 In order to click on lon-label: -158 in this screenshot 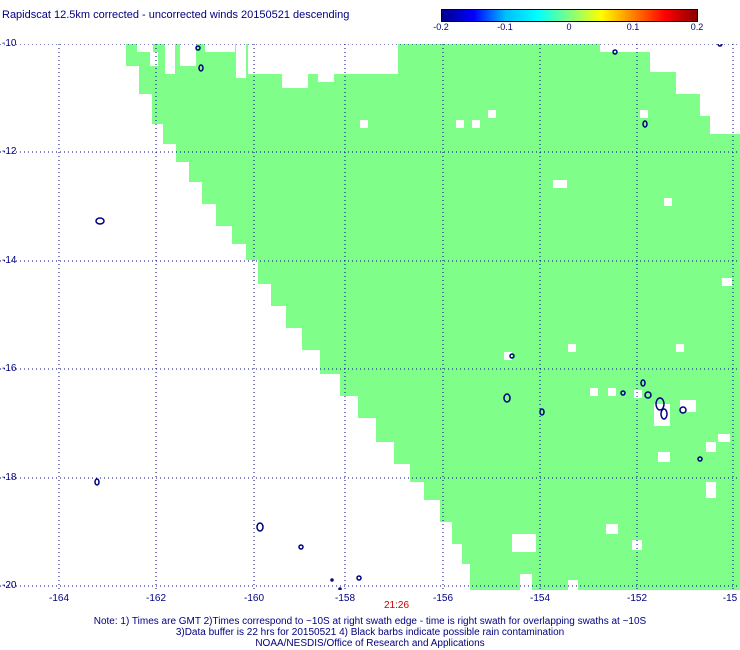, I will do `click(345, 598)`.